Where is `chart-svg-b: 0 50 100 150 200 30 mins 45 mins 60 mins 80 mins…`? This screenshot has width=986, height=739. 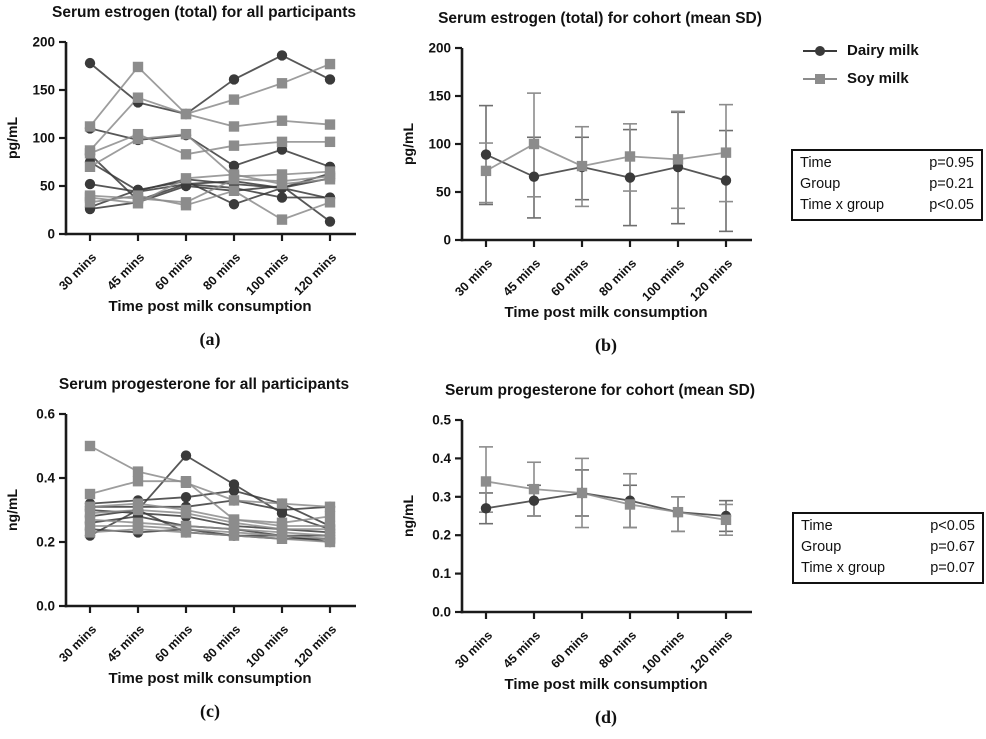
chart-svg-b: 0 50 100 150 200 30 mins 45 mins 60 mins 80 mins… is located at coordinates (576, 181).